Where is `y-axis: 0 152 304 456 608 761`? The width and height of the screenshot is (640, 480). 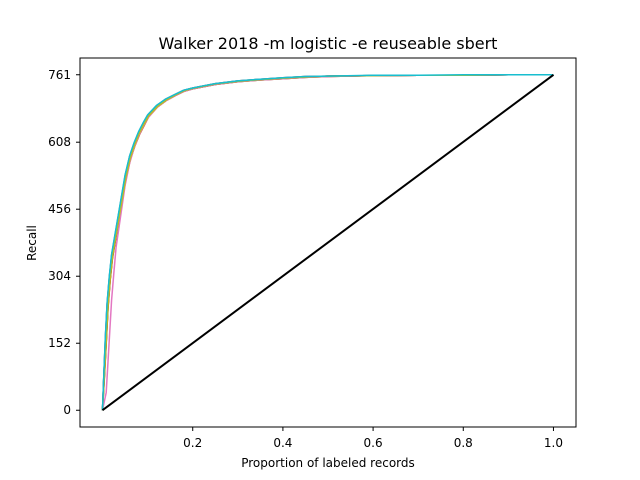
y-axis: 0 152 304 456 608 761 is located at coordinates (64, 242).